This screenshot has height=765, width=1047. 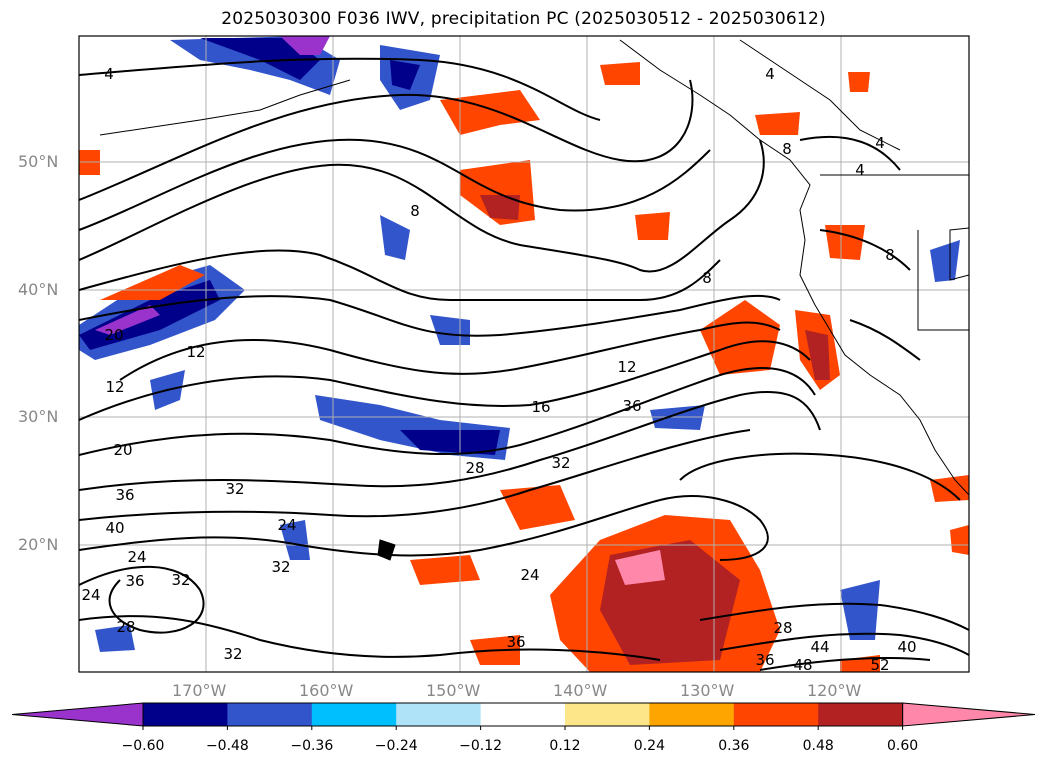 What do you see at coordinates (312, 746) in the screenshot?
I see `colorbar-tick-label: −0.36` at bounding box center [312, 746].